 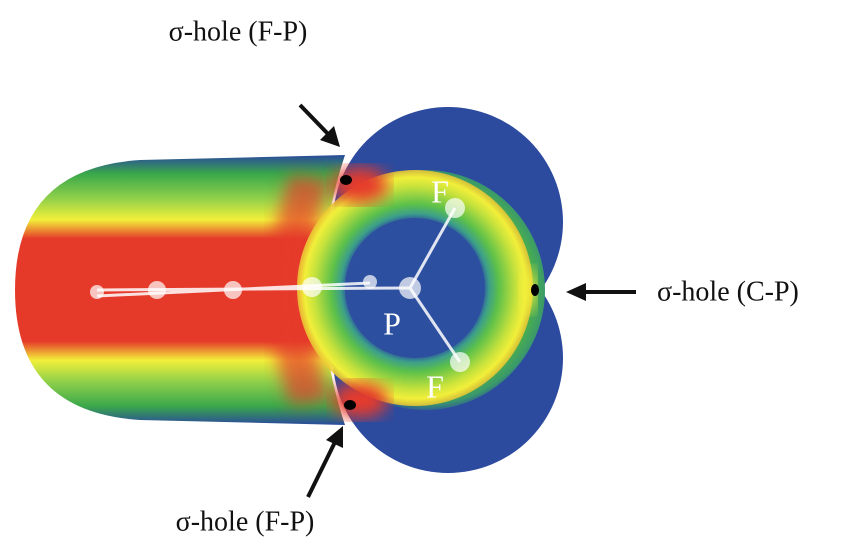 I want to click on yellow-spot, so click(x=528, y=290).